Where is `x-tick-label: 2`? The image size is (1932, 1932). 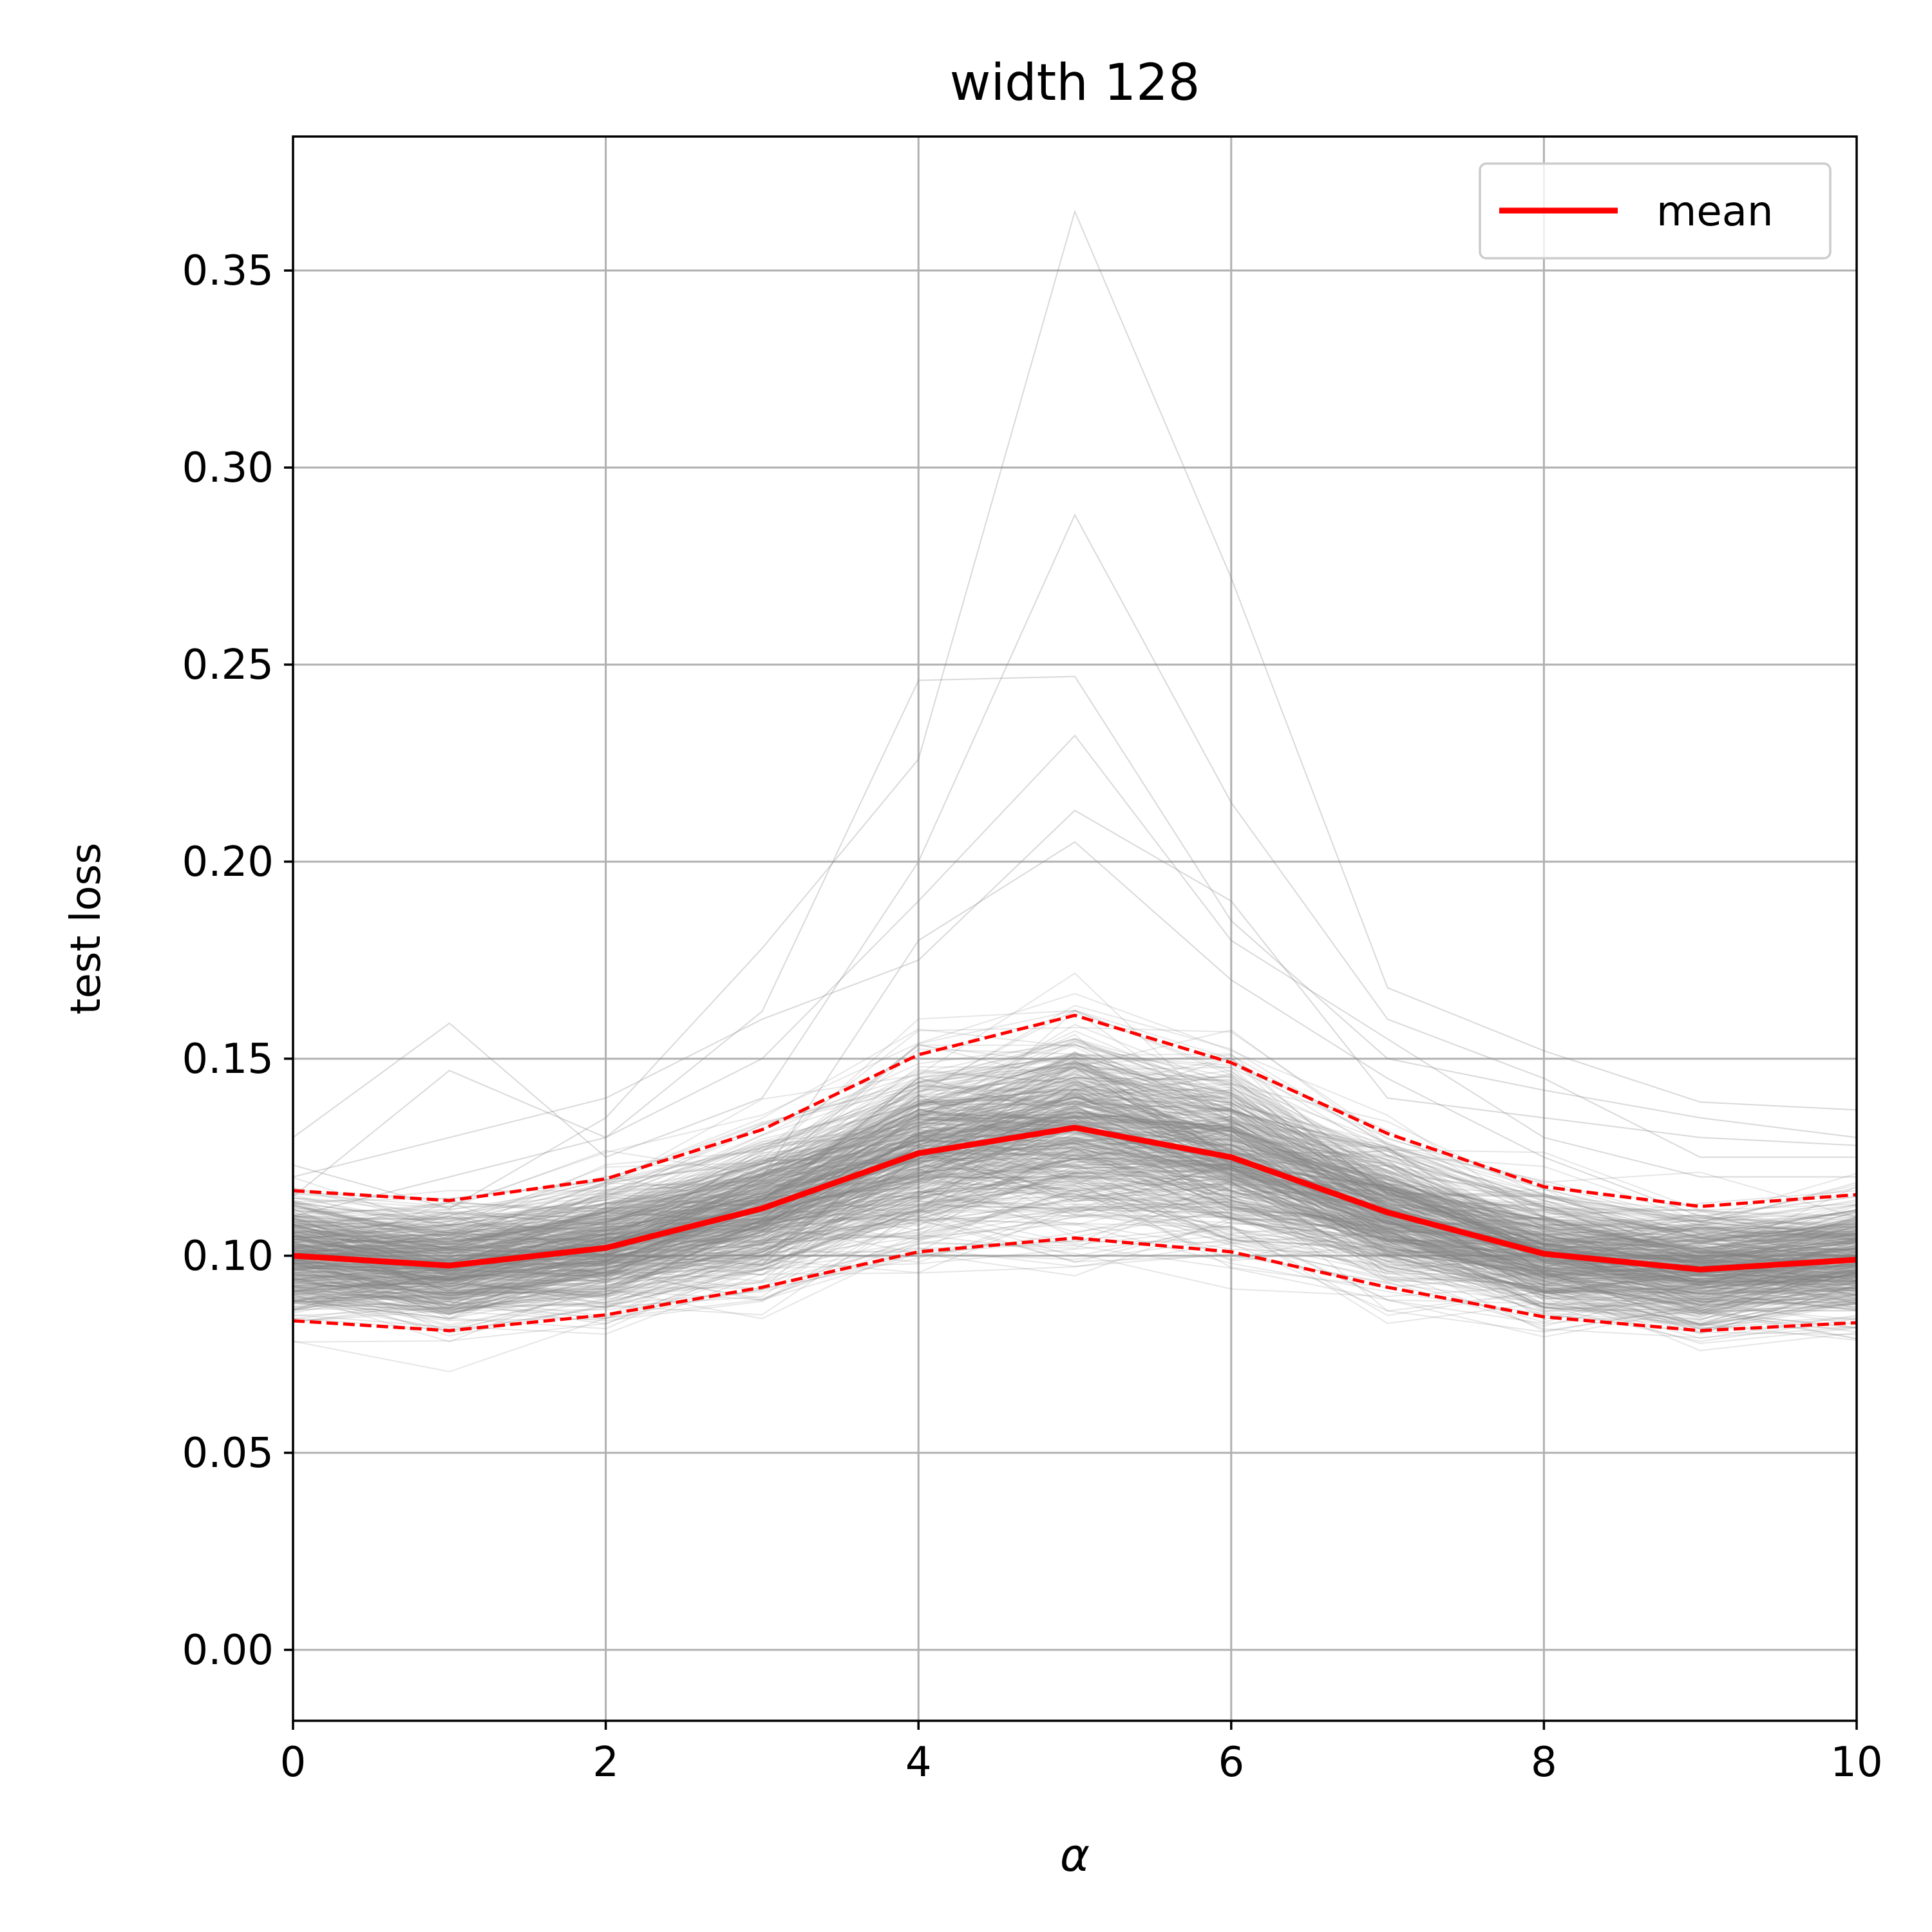
x-tick-label: 2 is located at coordinates (605, 1762).